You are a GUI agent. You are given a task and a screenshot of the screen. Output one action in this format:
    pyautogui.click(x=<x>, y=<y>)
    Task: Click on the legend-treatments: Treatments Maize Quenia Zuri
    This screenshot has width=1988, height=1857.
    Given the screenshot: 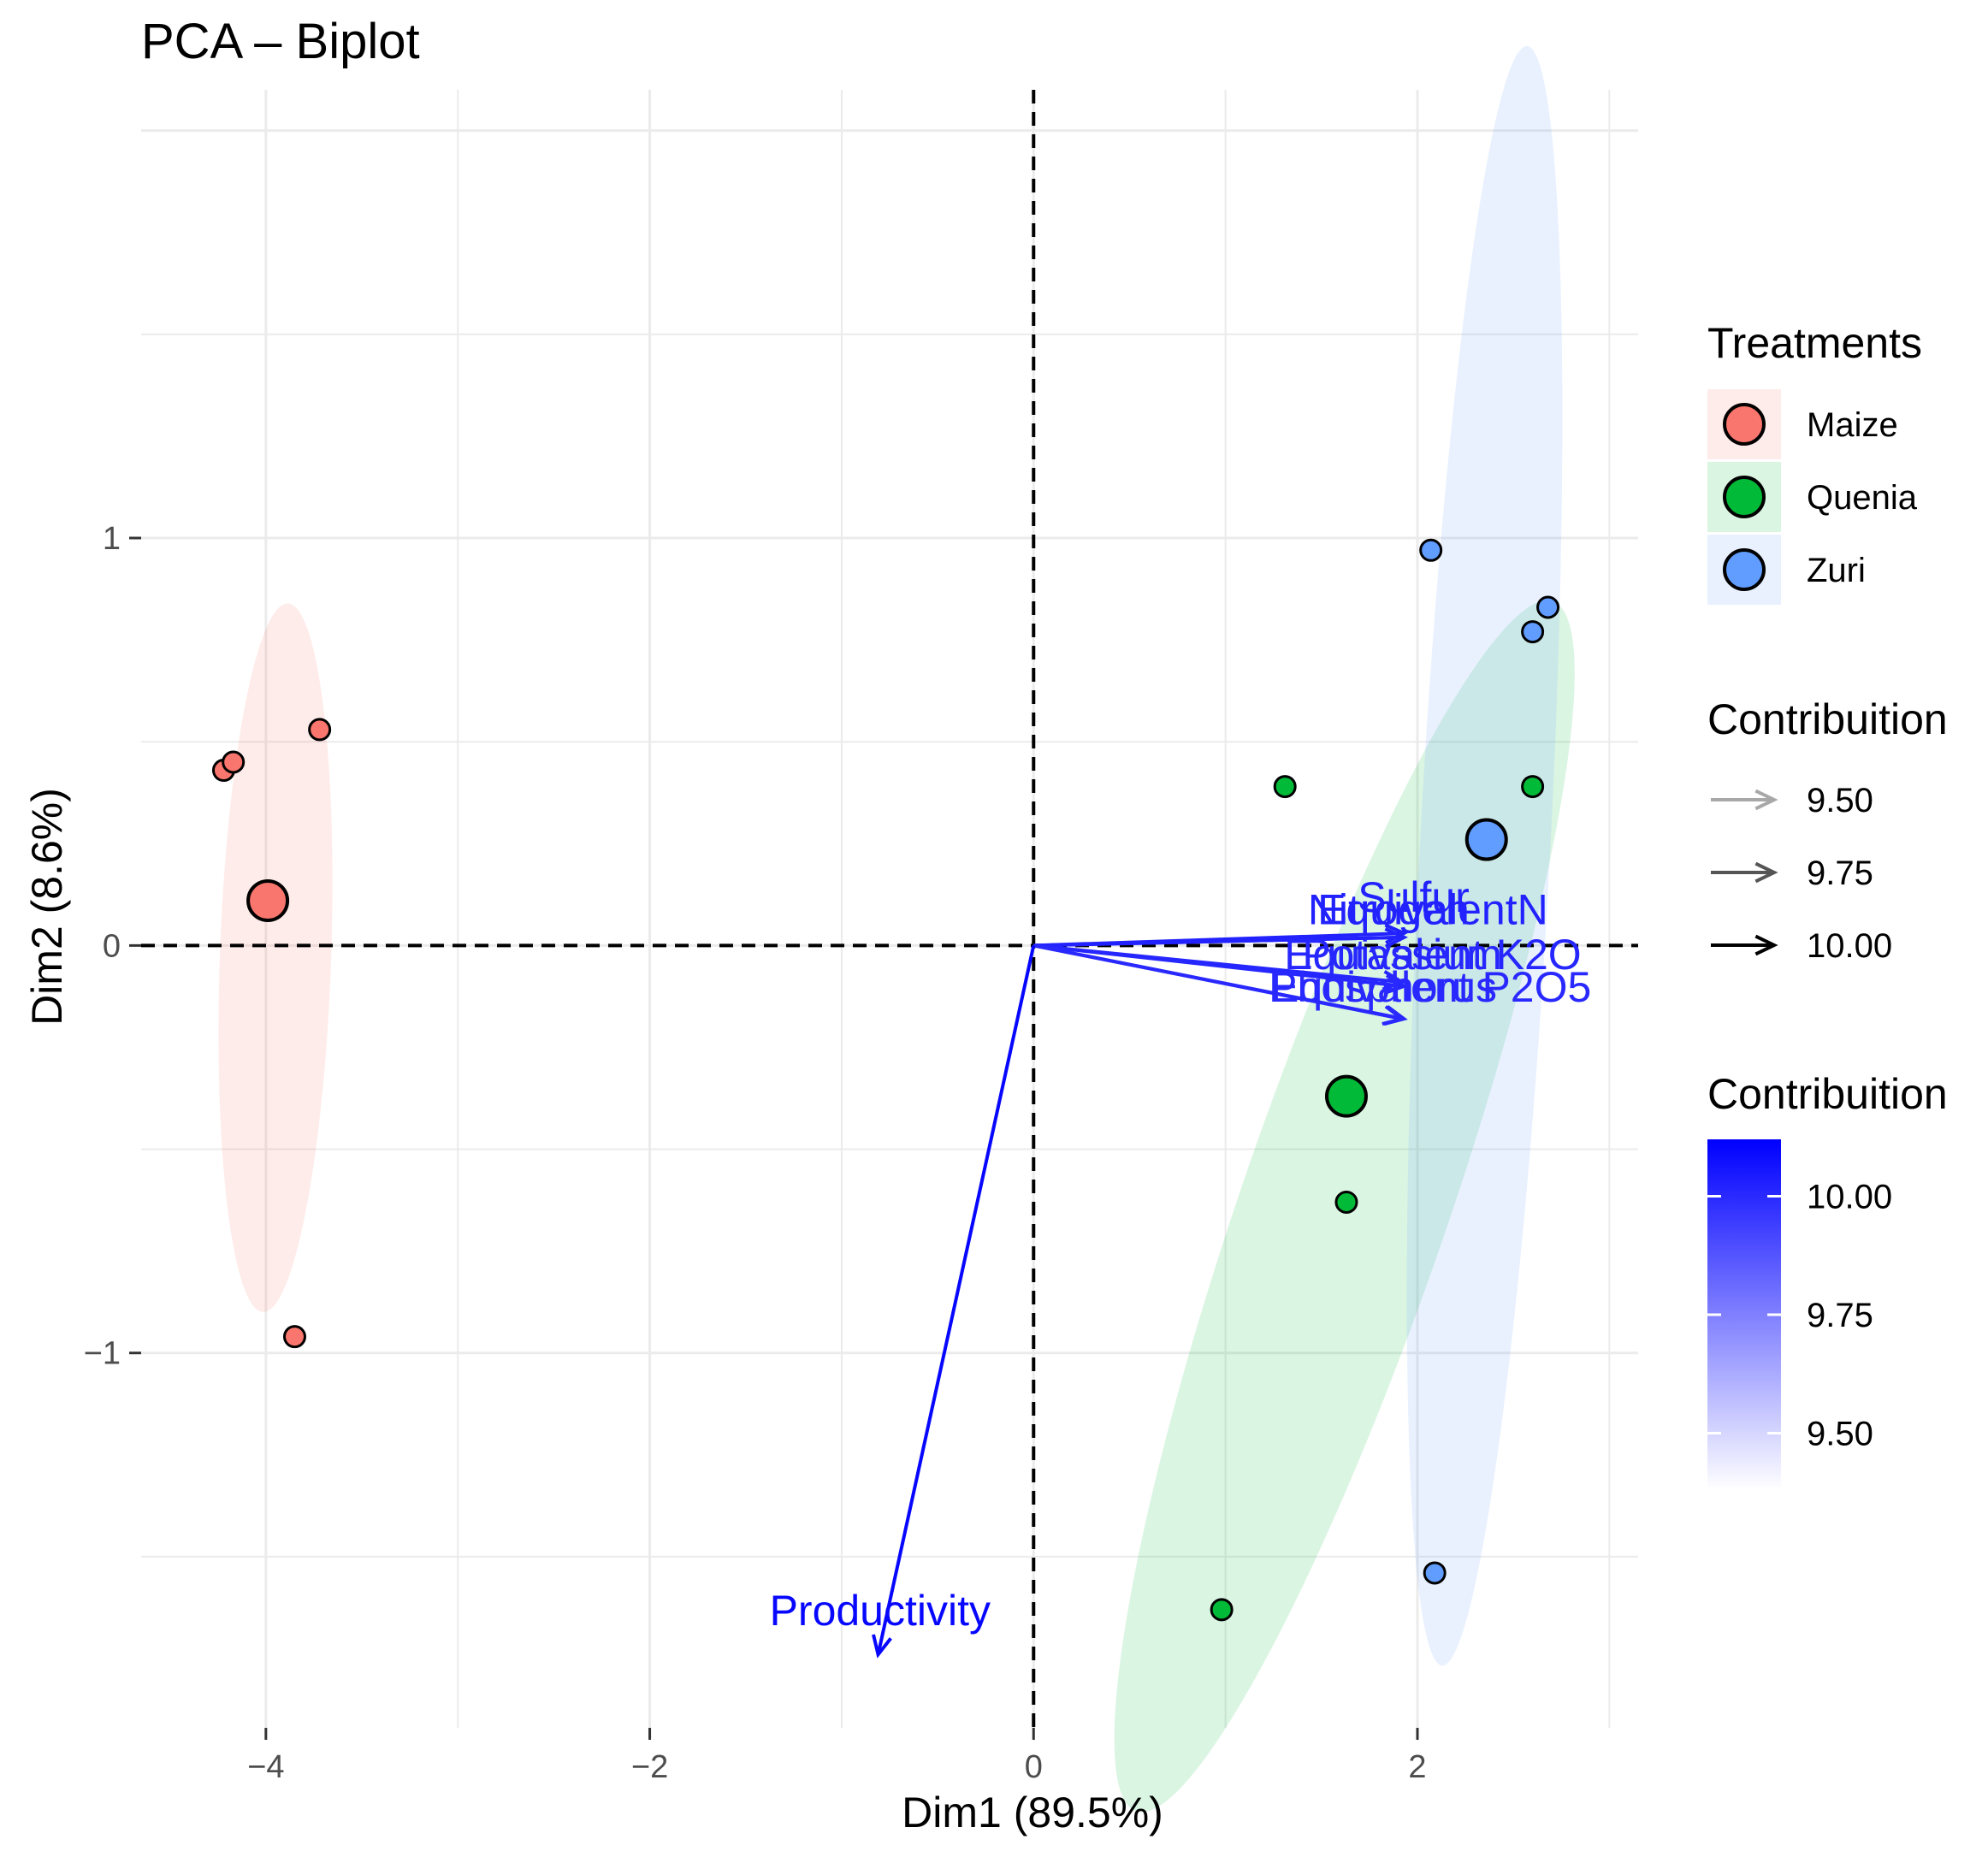 What is the action you would take?
    pyautogui.click(x=1814, y=462)
    